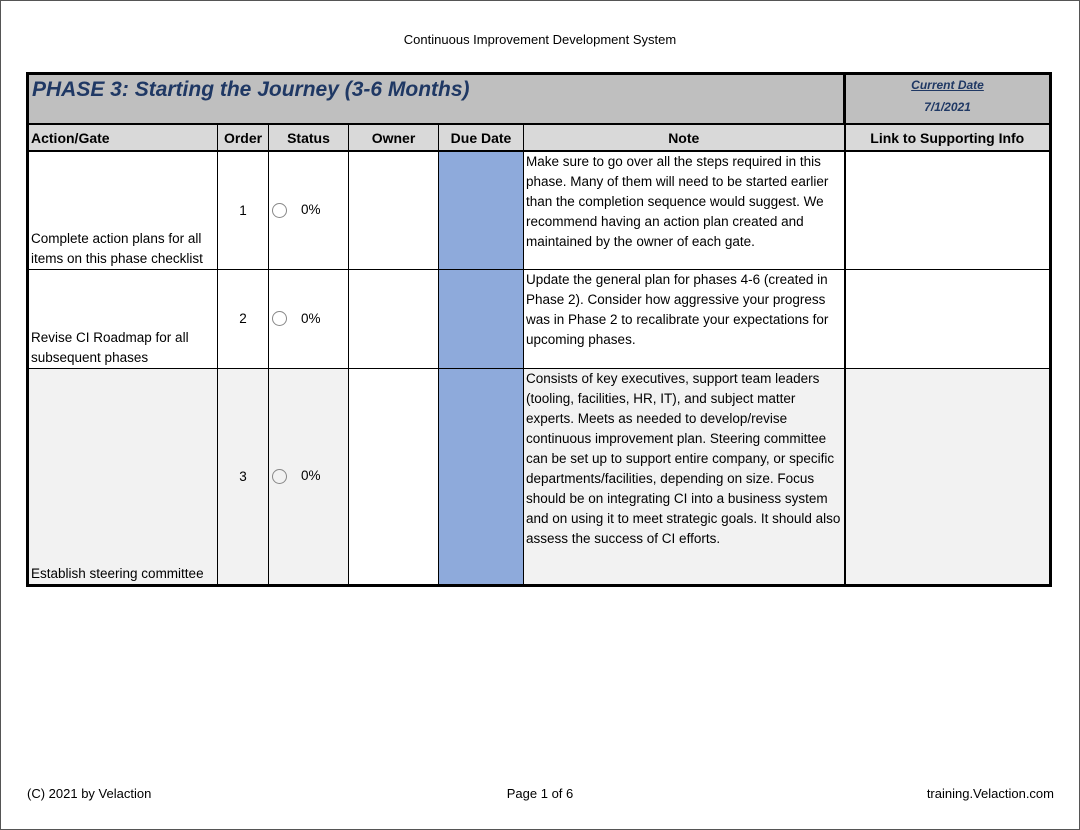 The height and width of the screenshot is (830, 1080). I want to click on col-due-date: Due Date, so click(481, 137).